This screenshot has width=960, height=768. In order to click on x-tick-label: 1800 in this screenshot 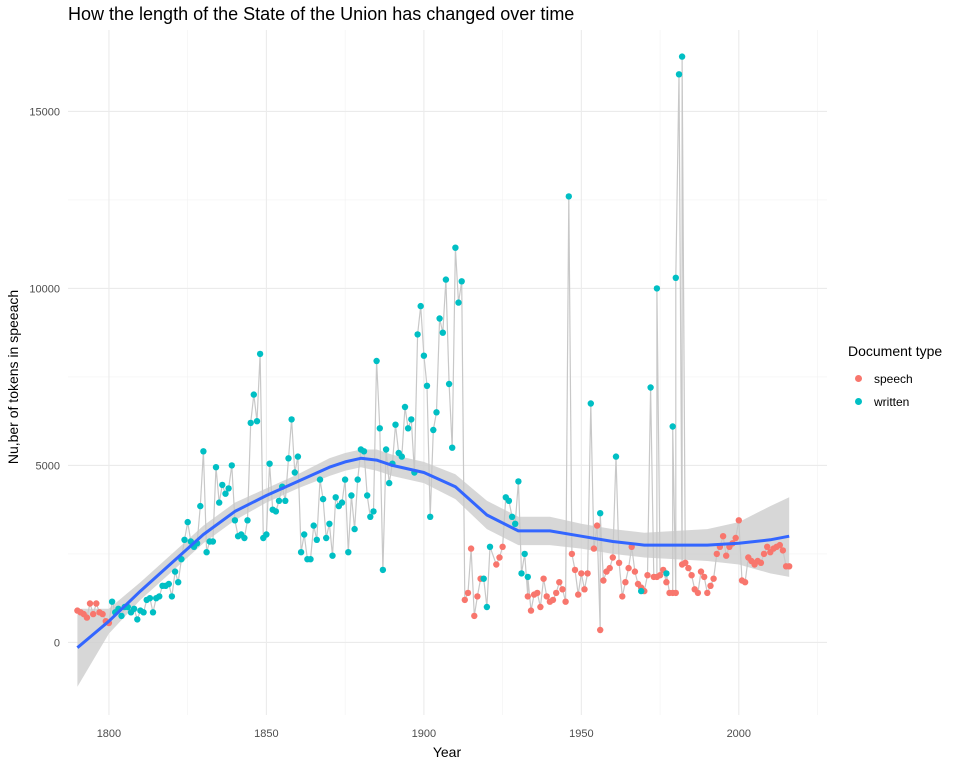, I will do `click(109, 734)`.